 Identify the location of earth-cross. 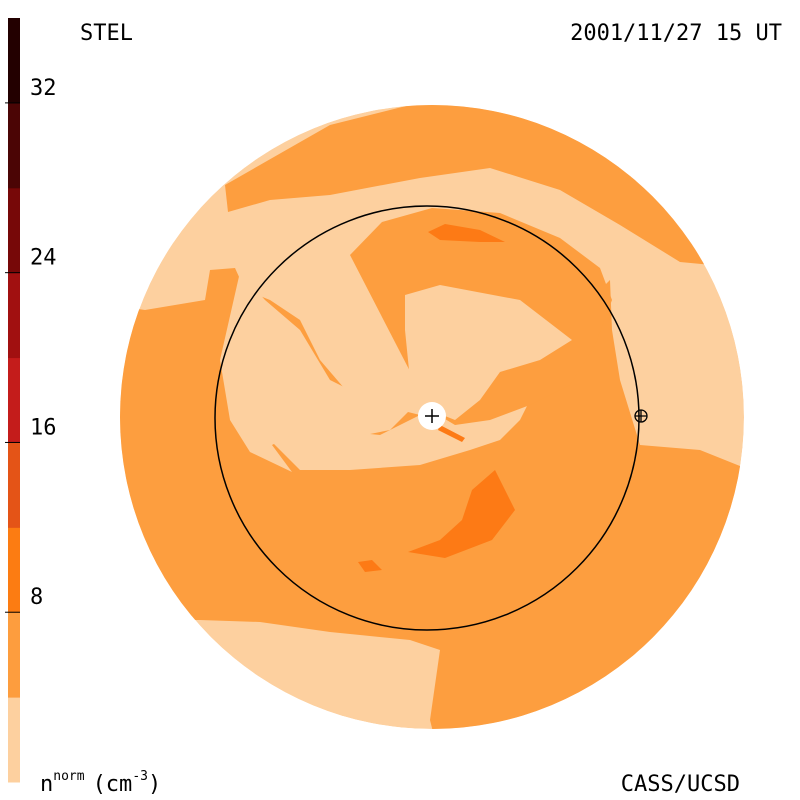
(641, 416).